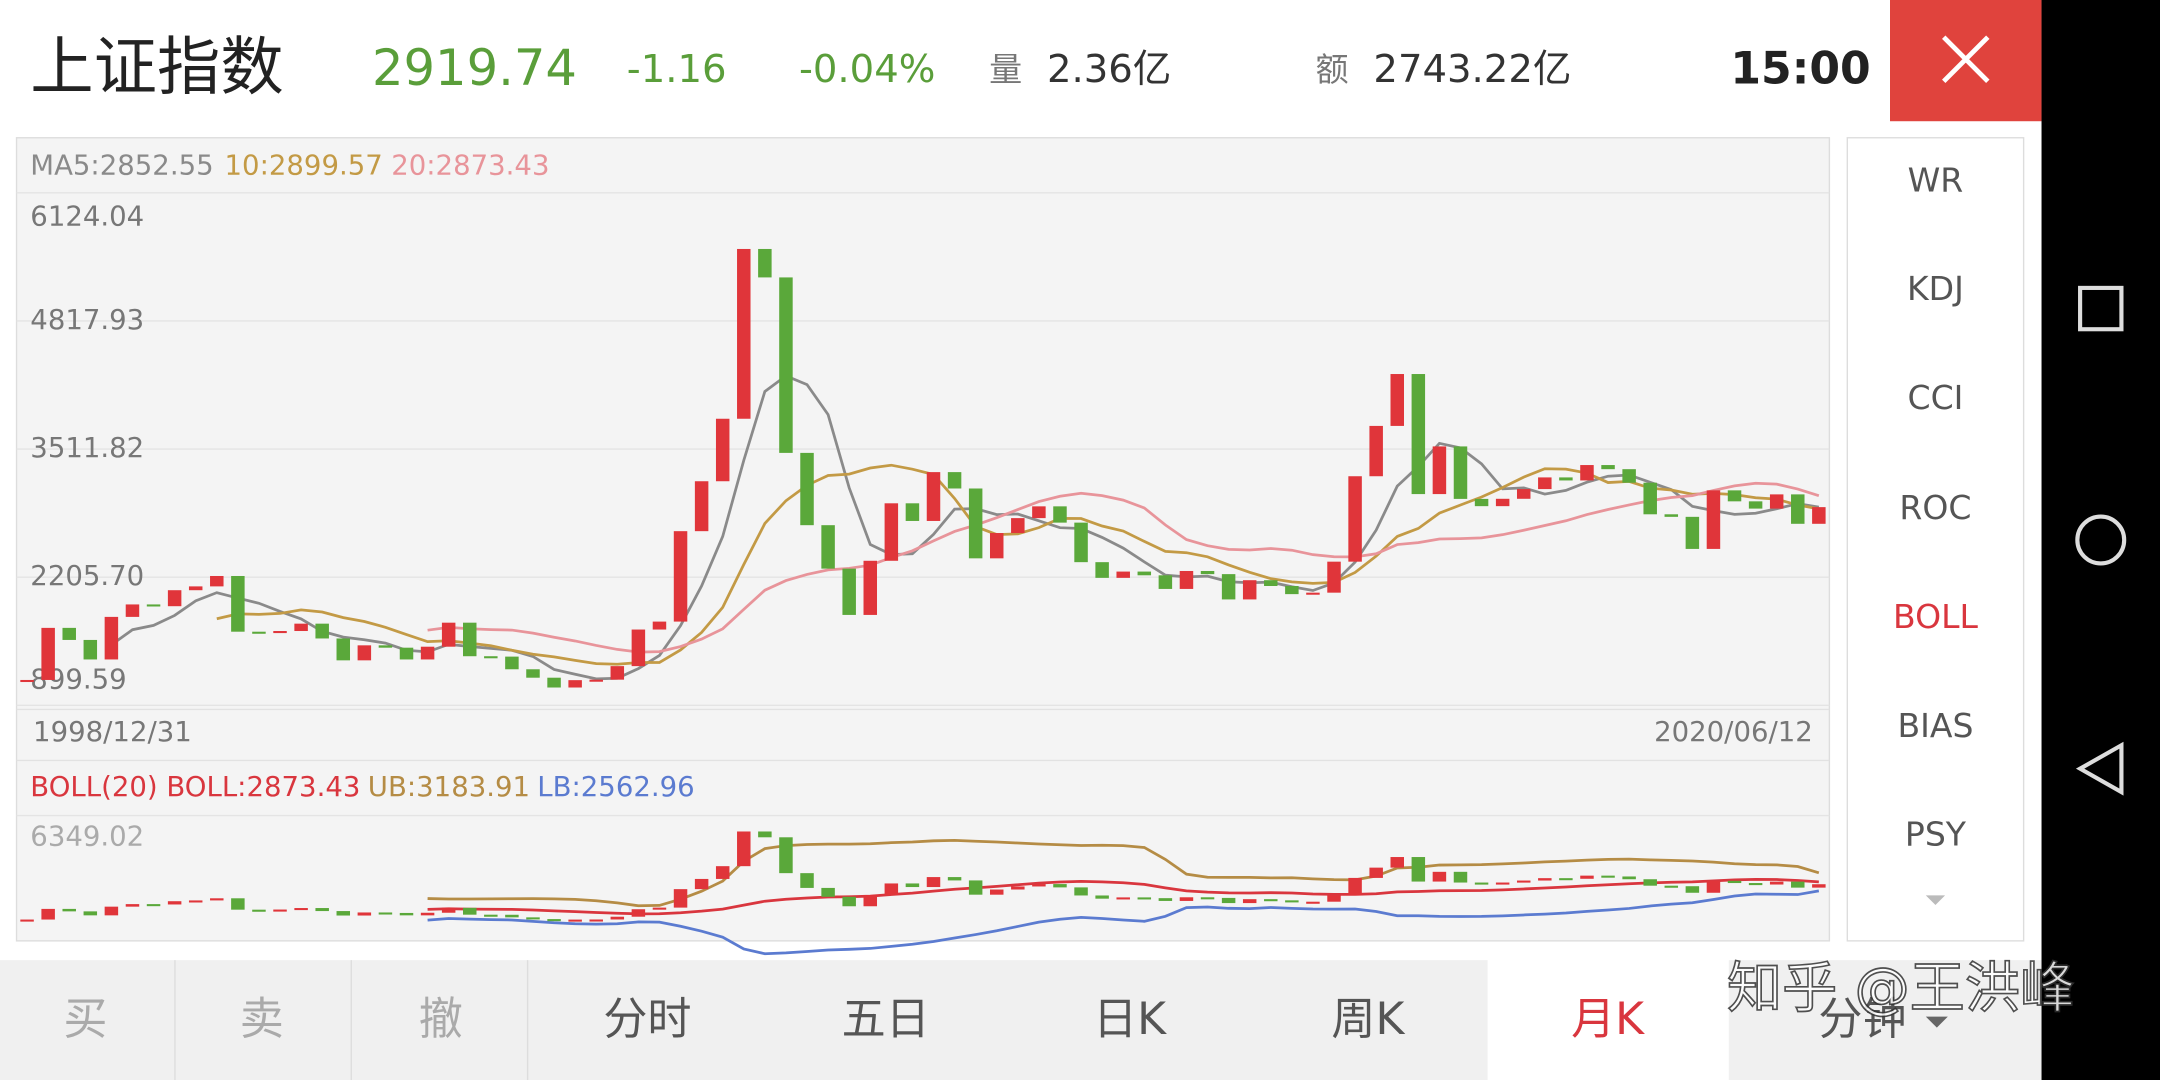  I want to click on recent-button, so click(2101, 308).